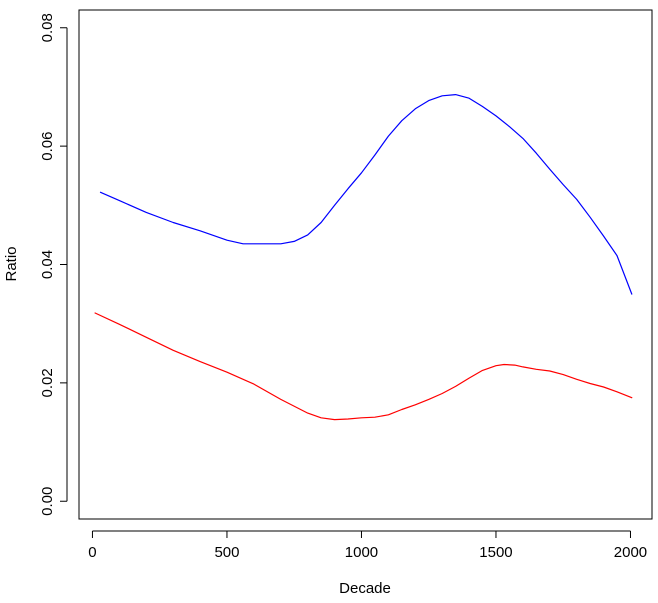  Describe the element at coordinates (361, 552) in the screenshot. I see `x-tick-label: 1000` at that location.